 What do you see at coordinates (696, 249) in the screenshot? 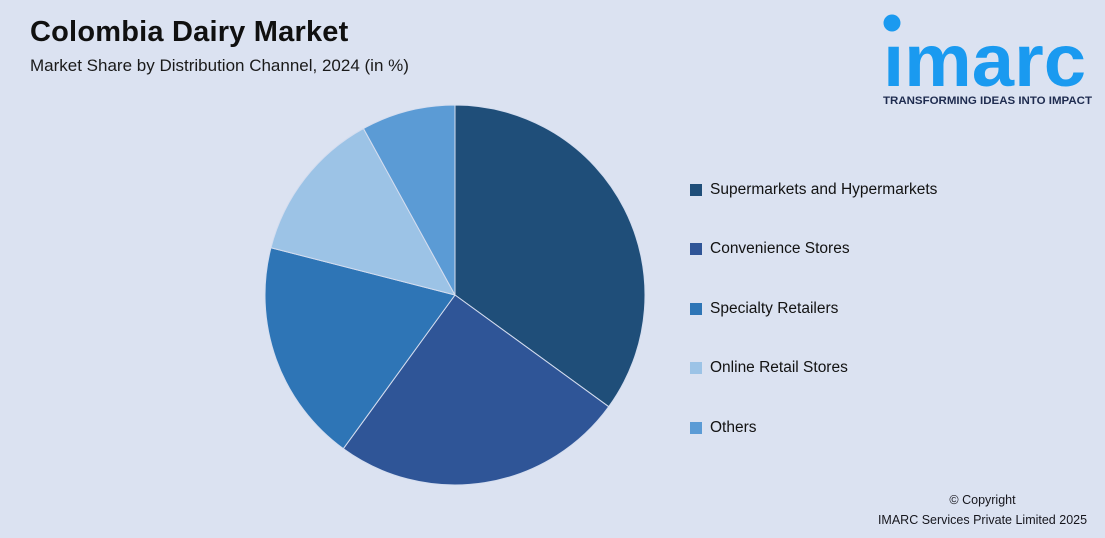
I see `legend-swatch-convenience-stores` at bounding box center [696, 249].